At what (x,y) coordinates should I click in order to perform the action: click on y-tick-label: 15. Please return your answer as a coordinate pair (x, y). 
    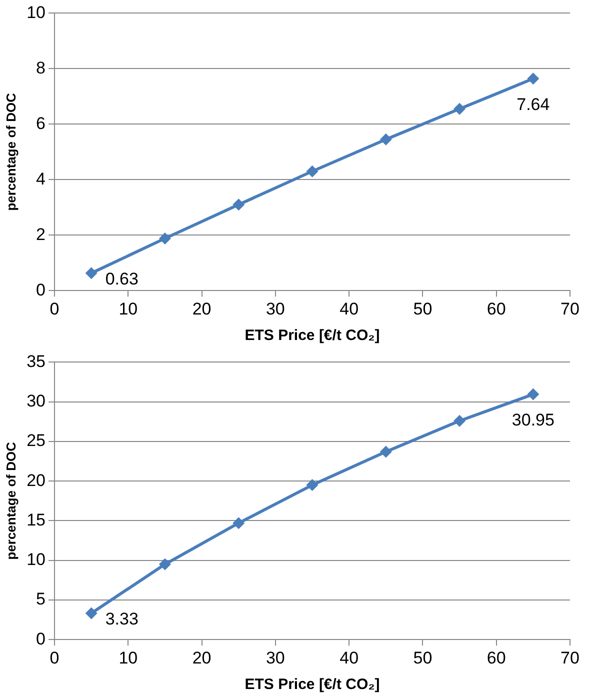
    Looking at the image, I should click on (36, 520).